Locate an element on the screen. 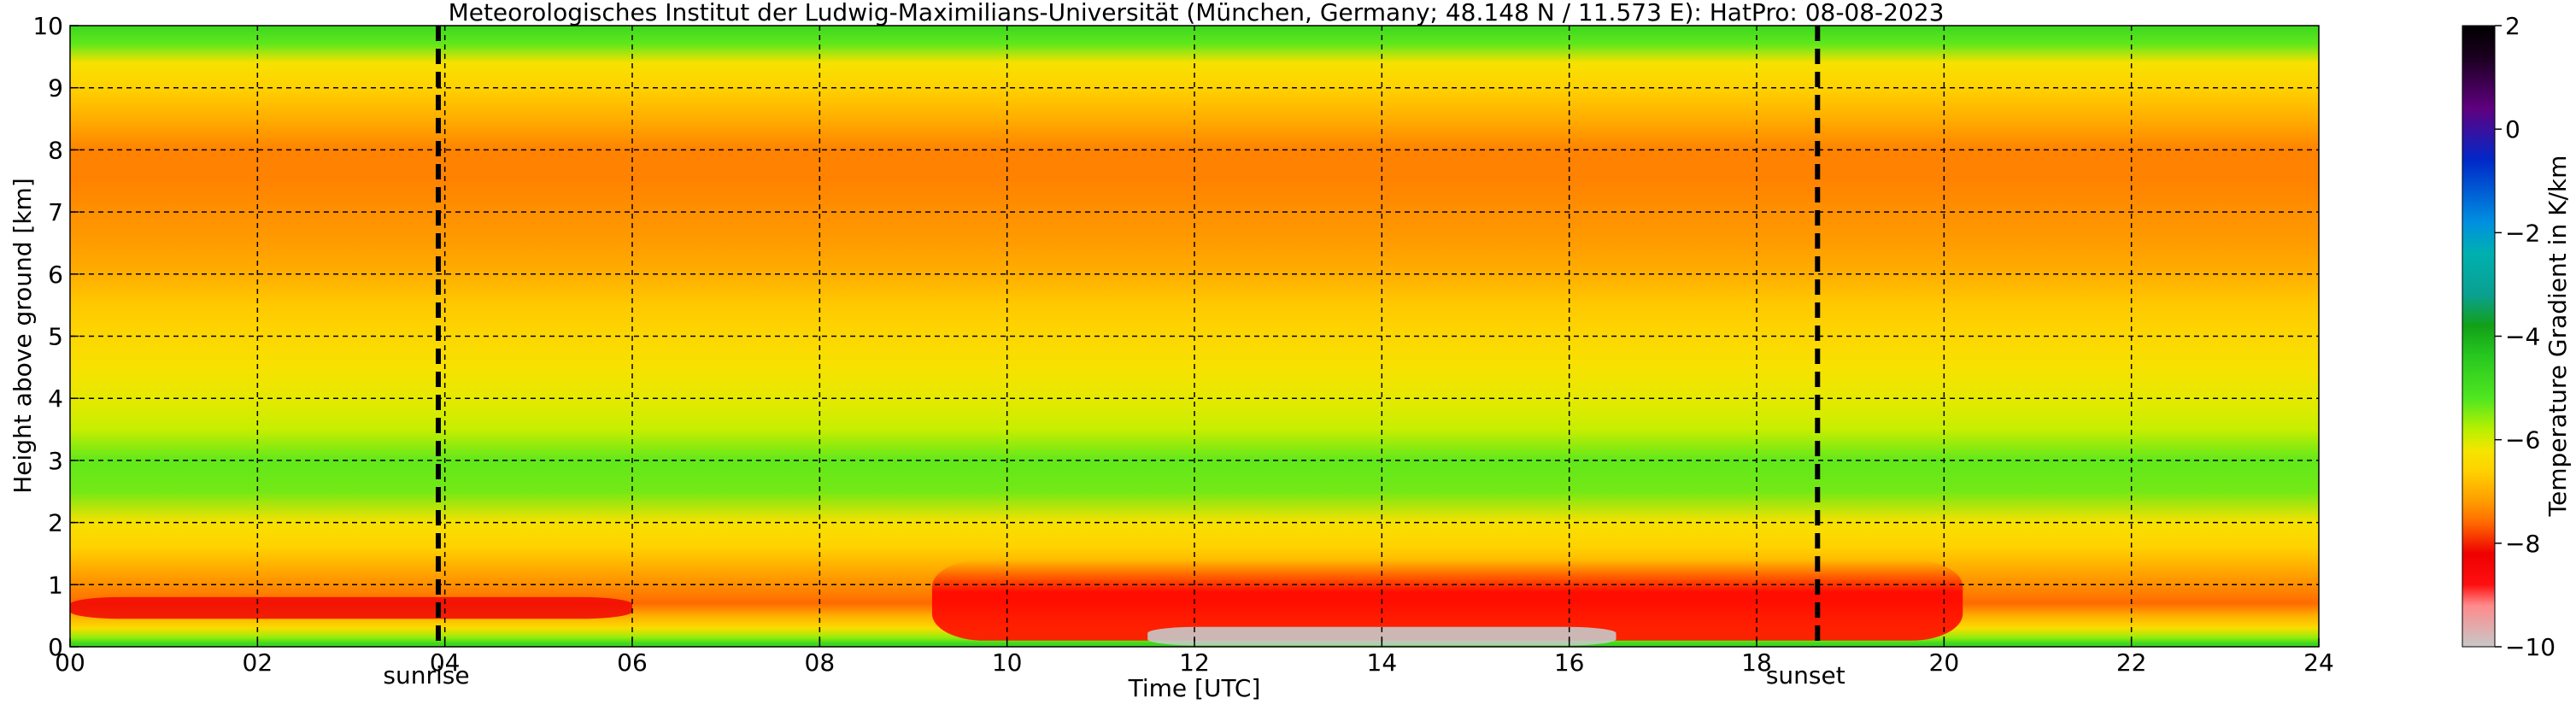 The image size is (2576, 704). colorbar-tick-label: −2 is located at coordinates (2522, 233).